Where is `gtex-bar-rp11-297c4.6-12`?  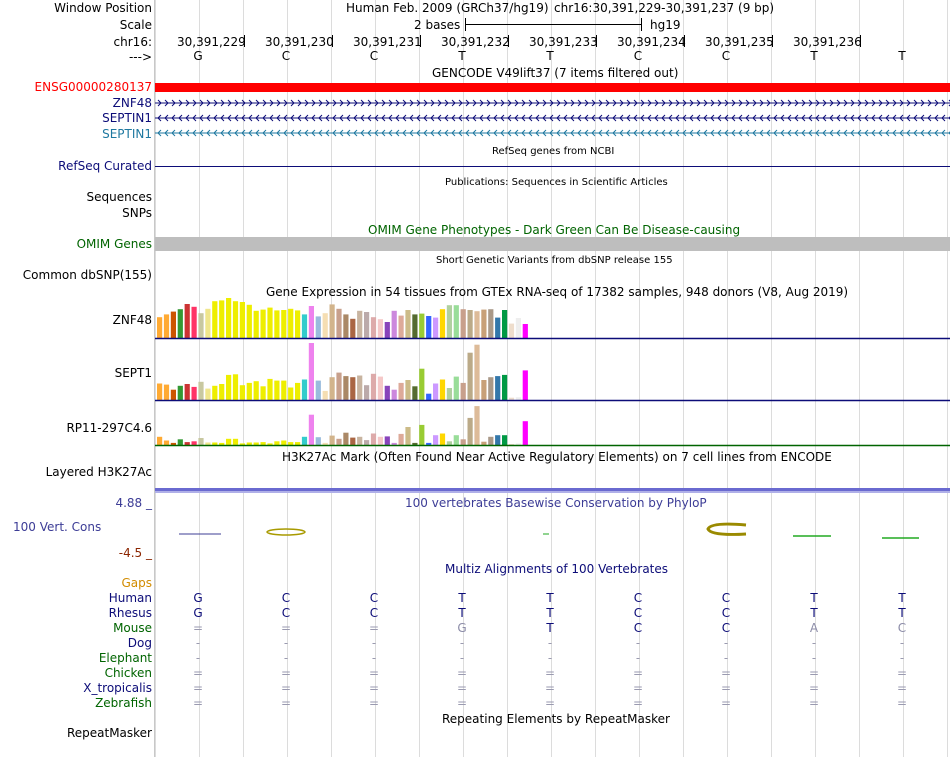
gtex-bar-rp11-297c4.6-12 is located at coordinates (242, 444).